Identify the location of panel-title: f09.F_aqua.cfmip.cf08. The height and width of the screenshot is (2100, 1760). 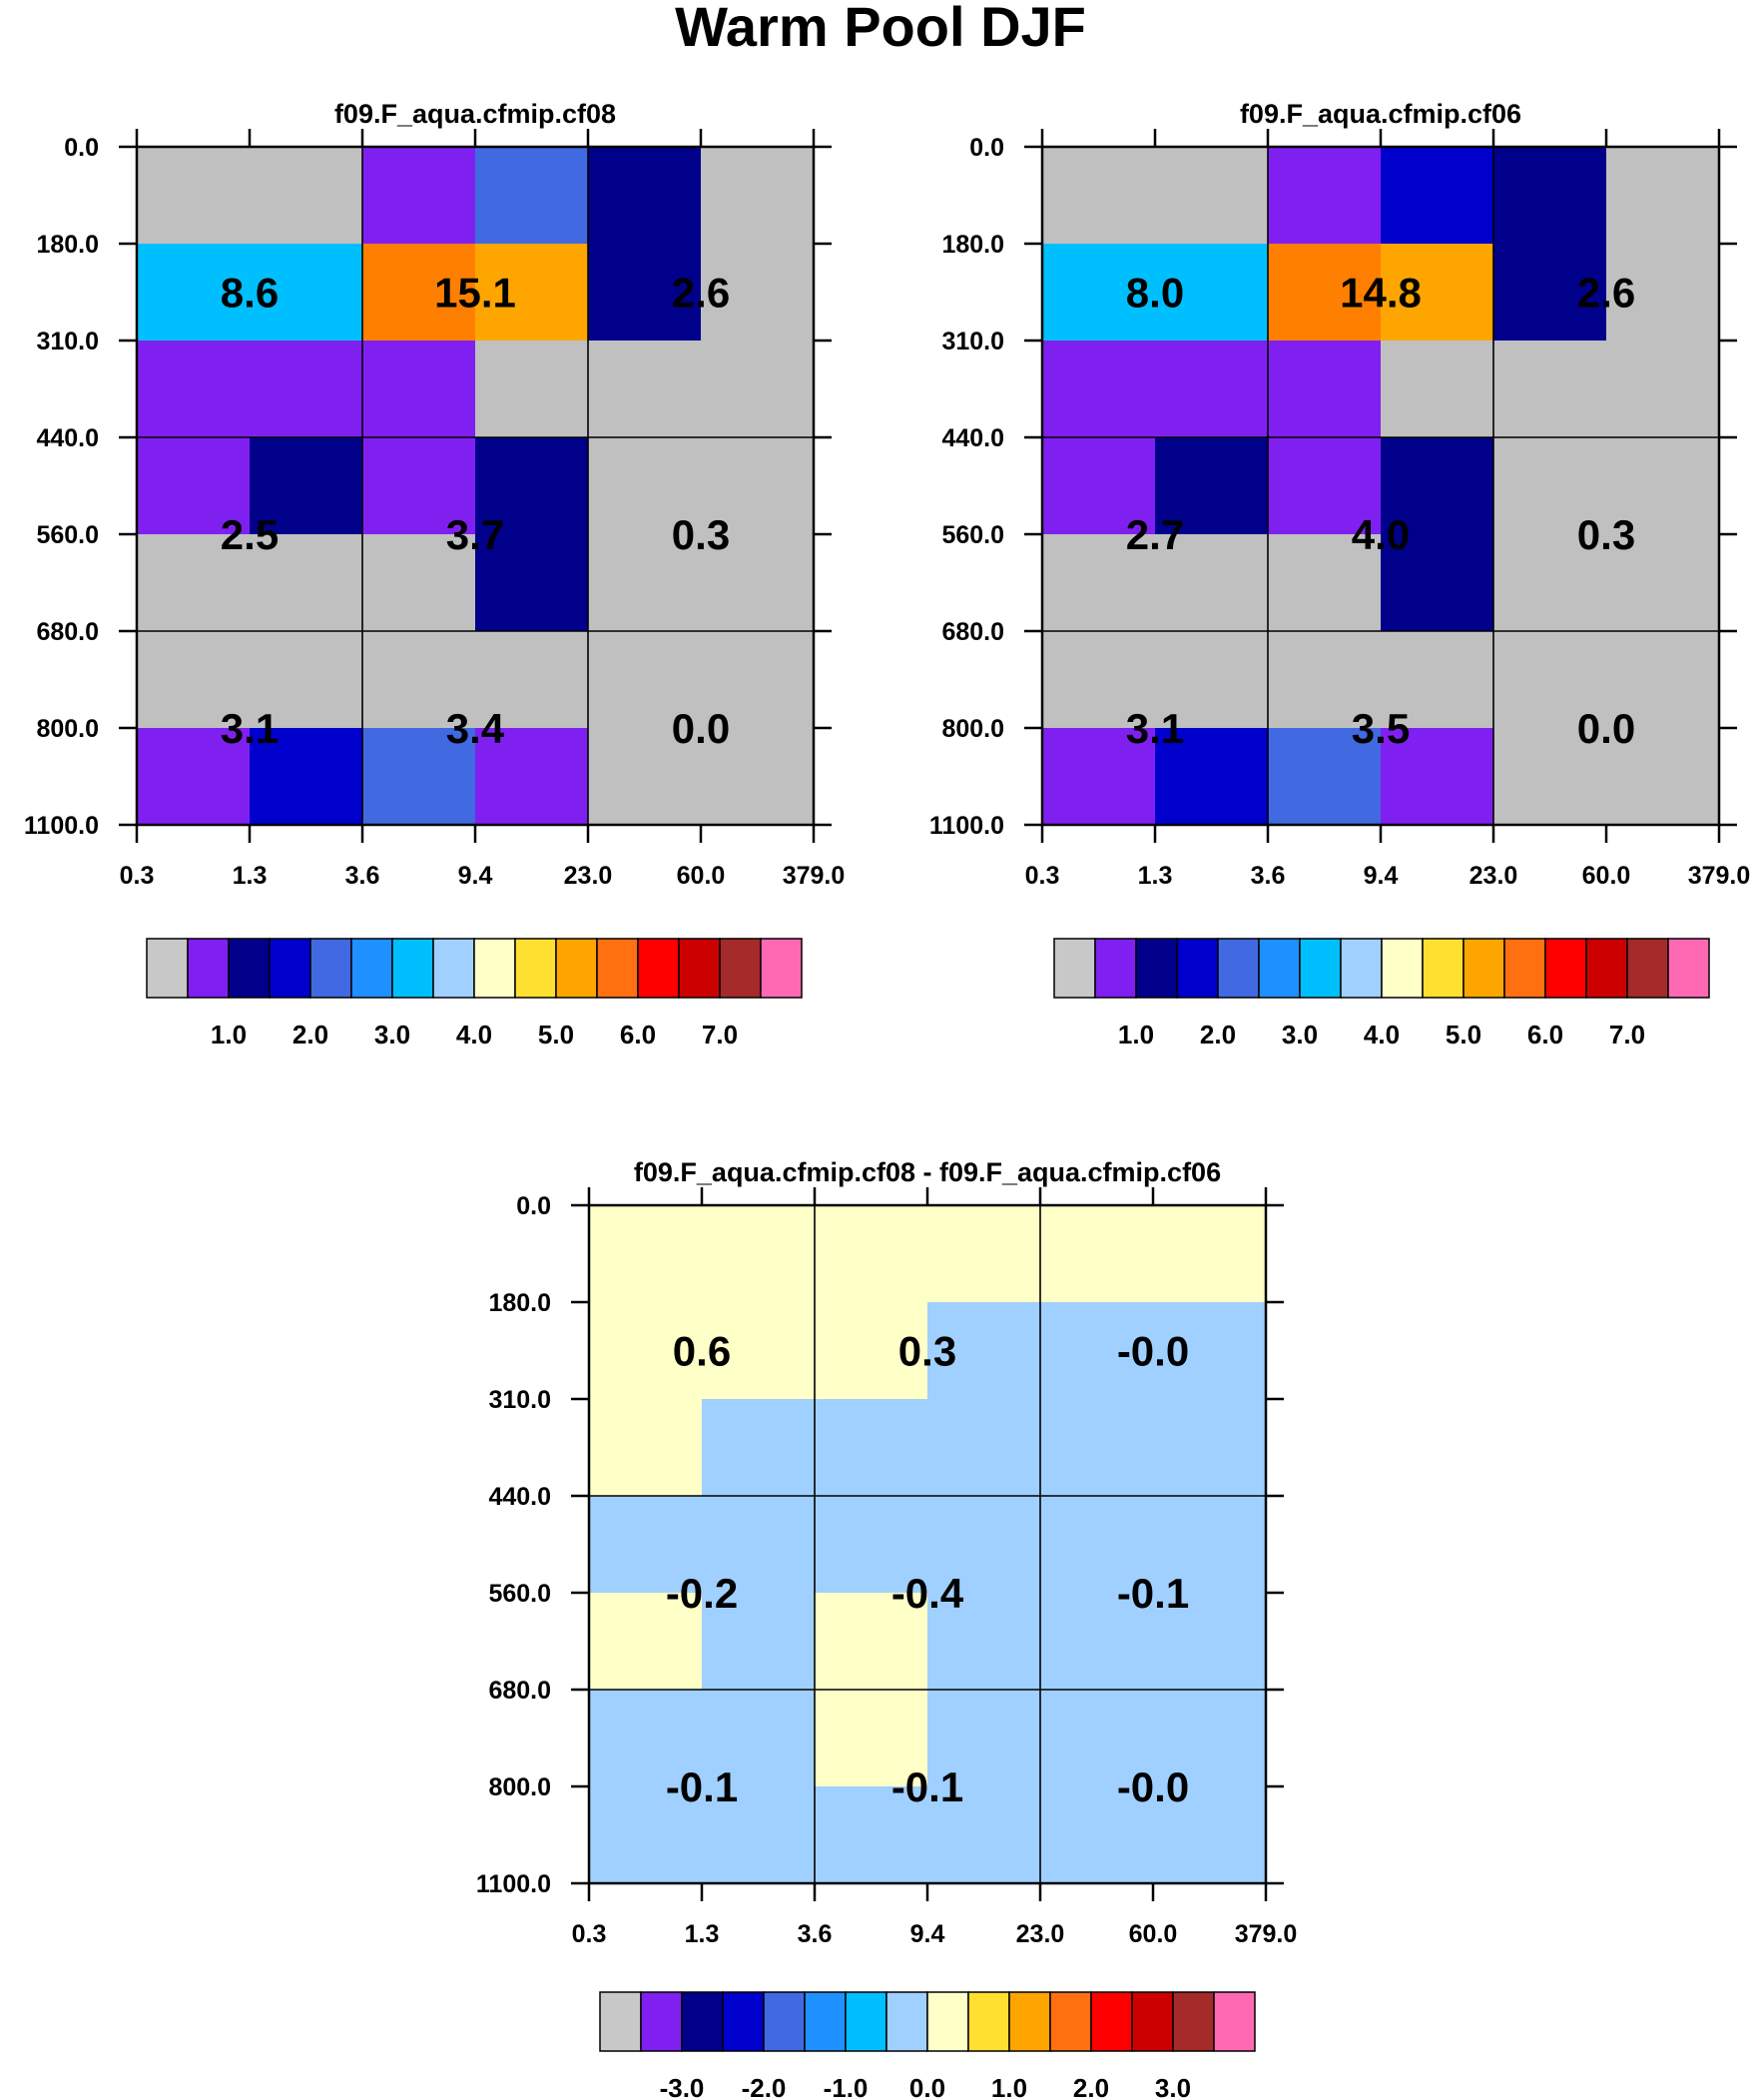
(475, 114).